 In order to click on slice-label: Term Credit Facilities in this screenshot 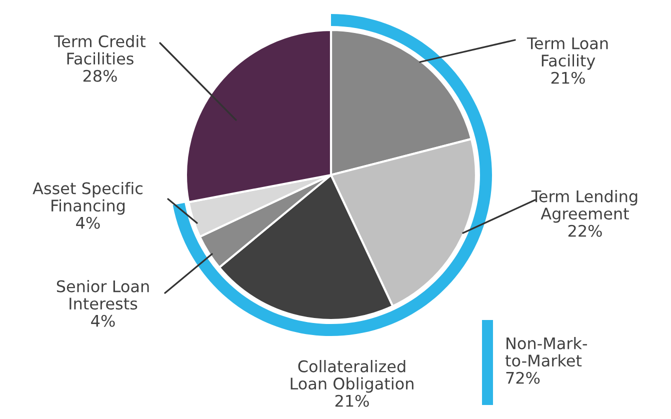, I will do `click(100, 49)`.